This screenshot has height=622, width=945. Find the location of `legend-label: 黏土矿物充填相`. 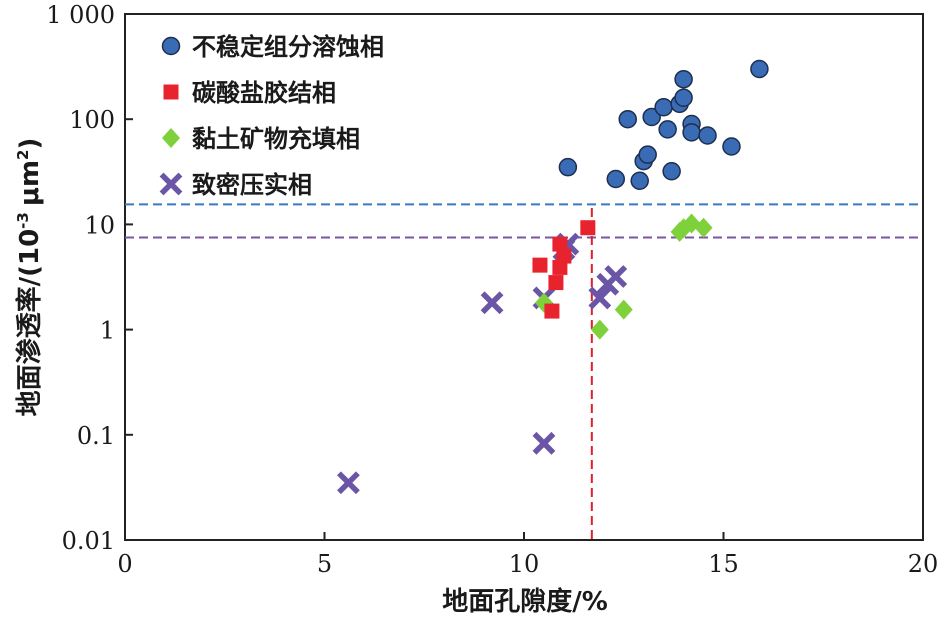

legend-label: 黏土矿物充填相 is located at coordinates (276, 139).